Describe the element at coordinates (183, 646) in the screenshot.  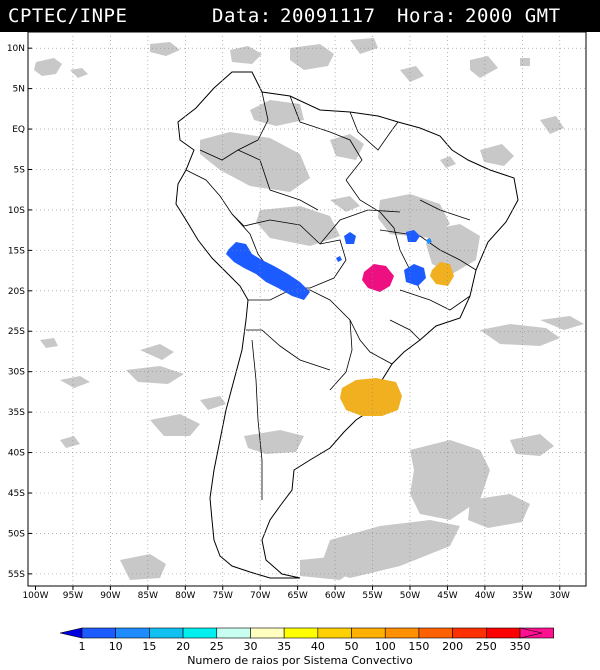
I see `colorbar-label: 20` at that location.